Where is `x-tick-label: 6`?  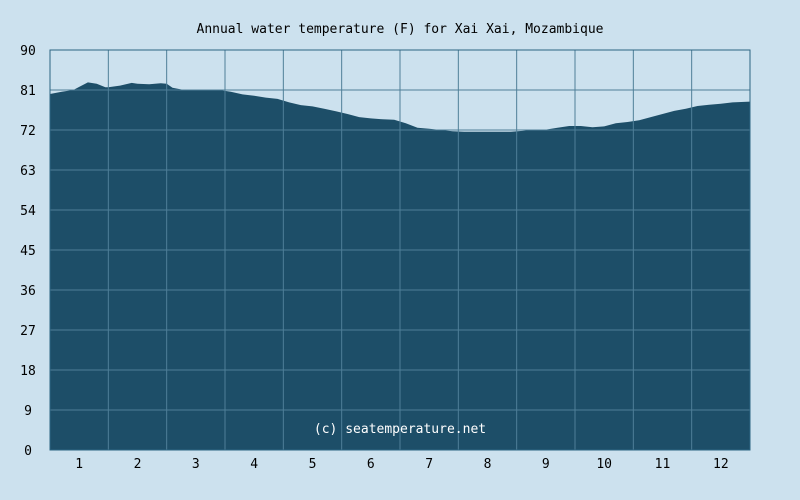
x-tick-label: 6 is located at coordinates (371, 464).